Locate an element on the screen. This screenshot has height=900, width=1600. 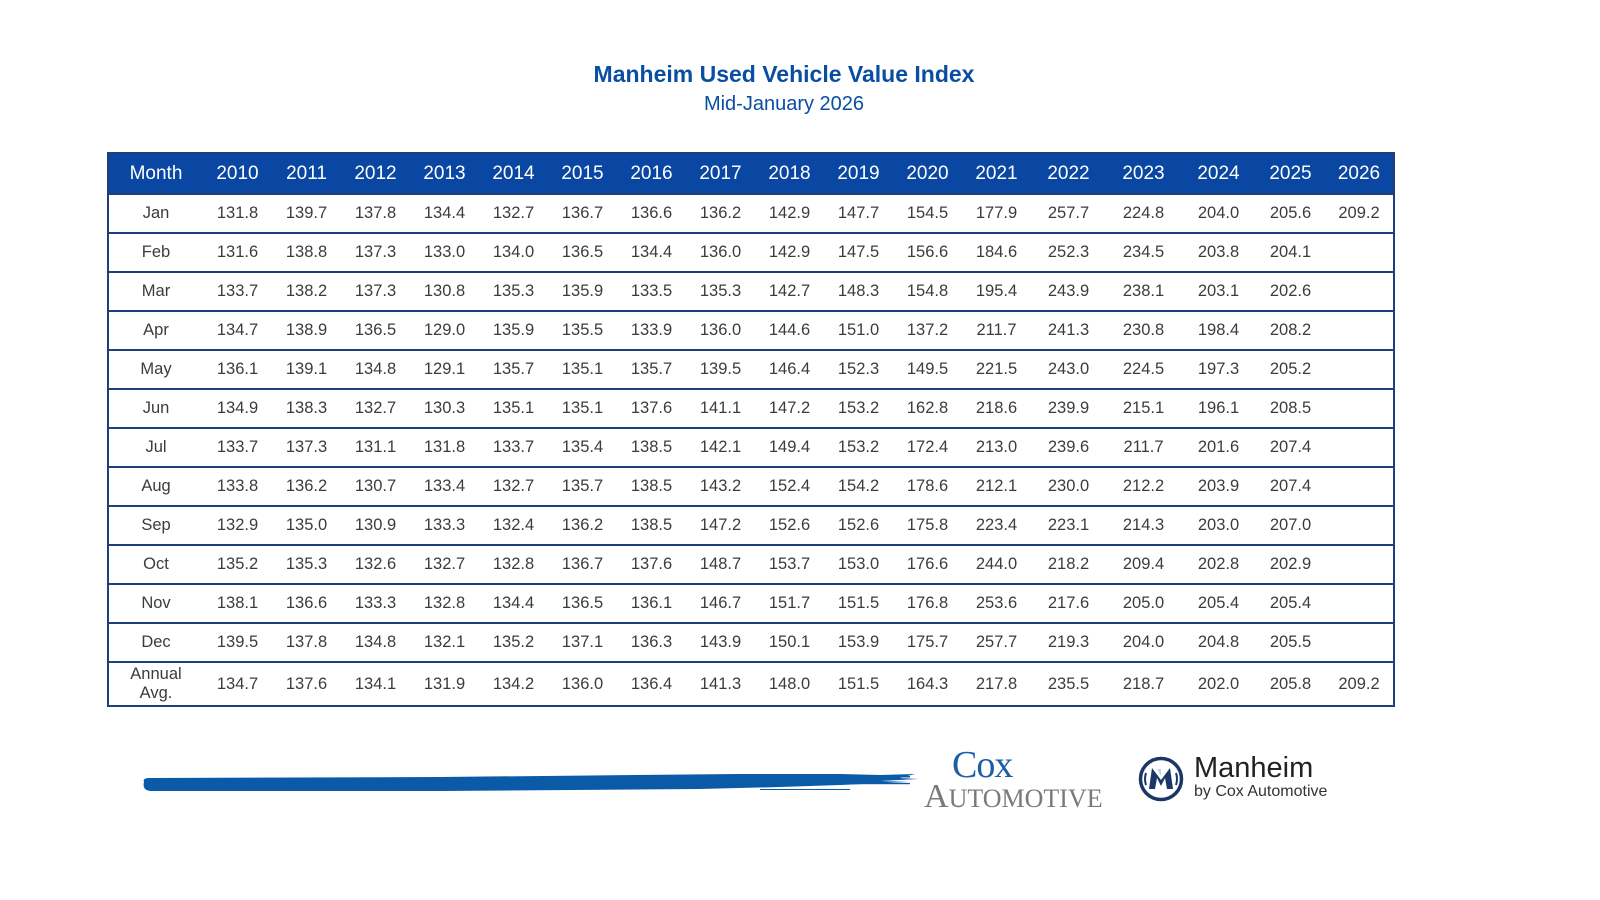
index-value-cell: 130.8 is located at coordinates (444, 291).